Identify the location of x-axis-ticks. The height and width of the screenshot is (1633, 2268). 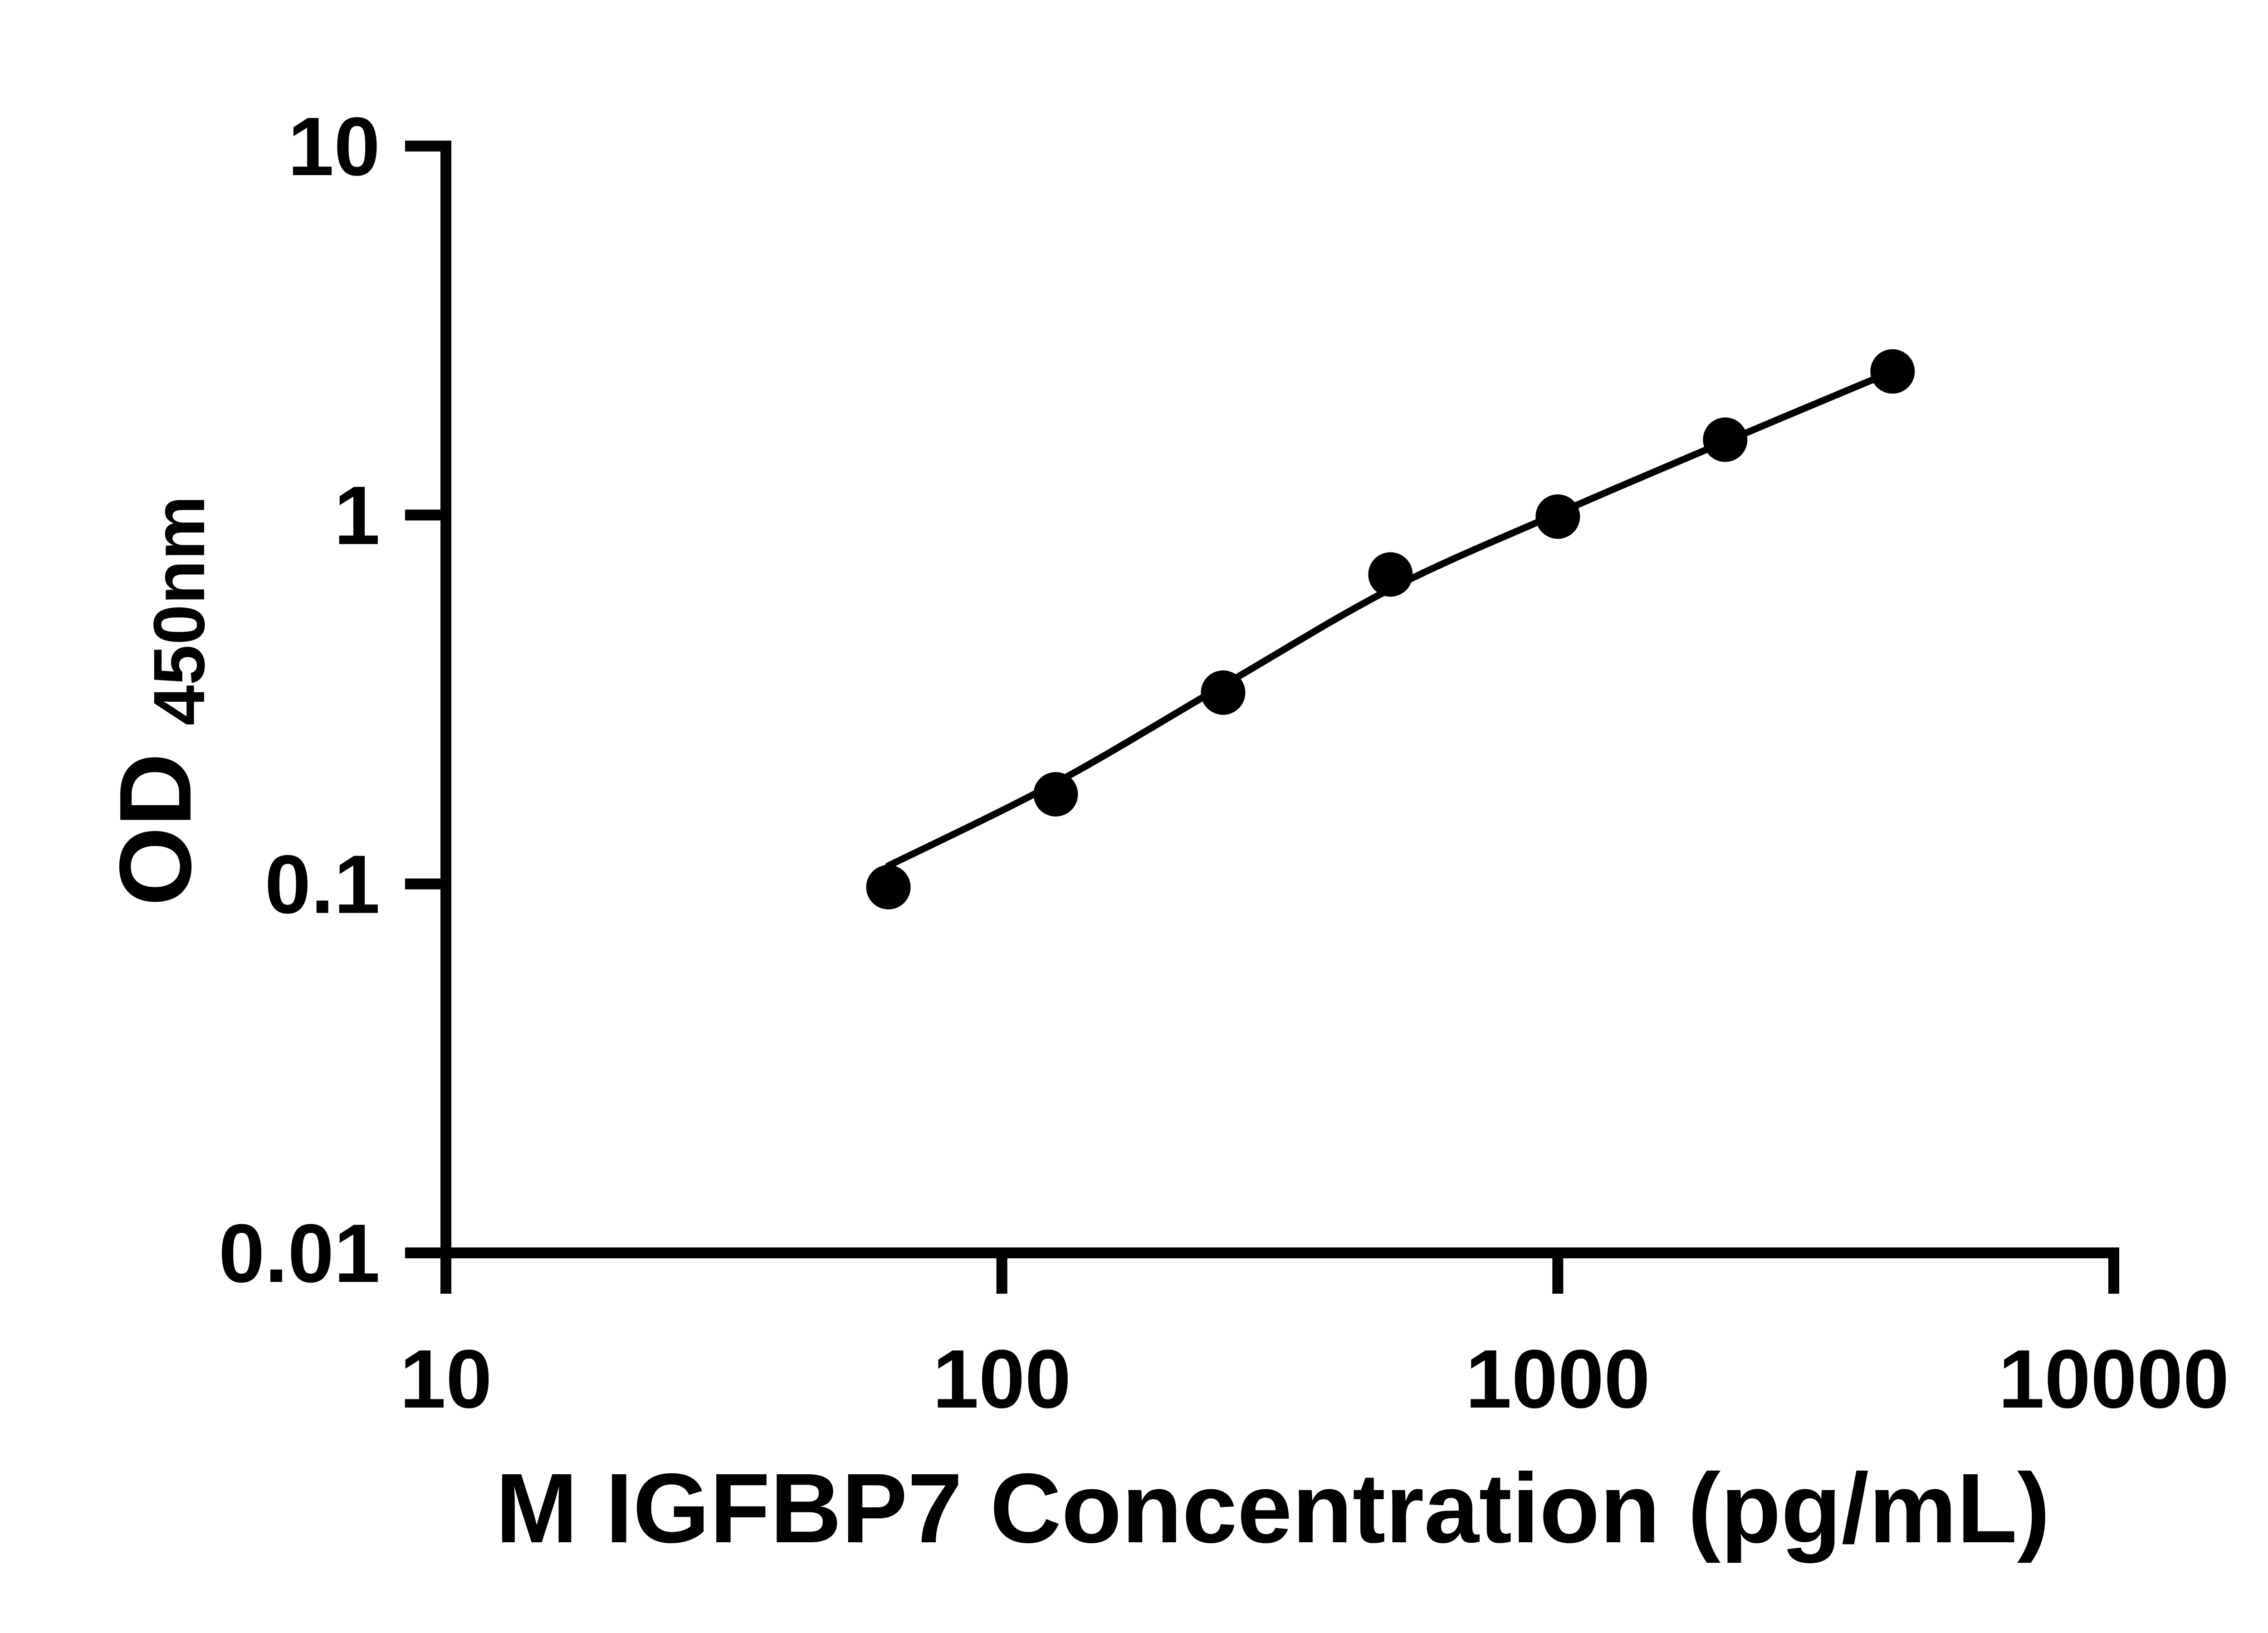
(1279, 1273).